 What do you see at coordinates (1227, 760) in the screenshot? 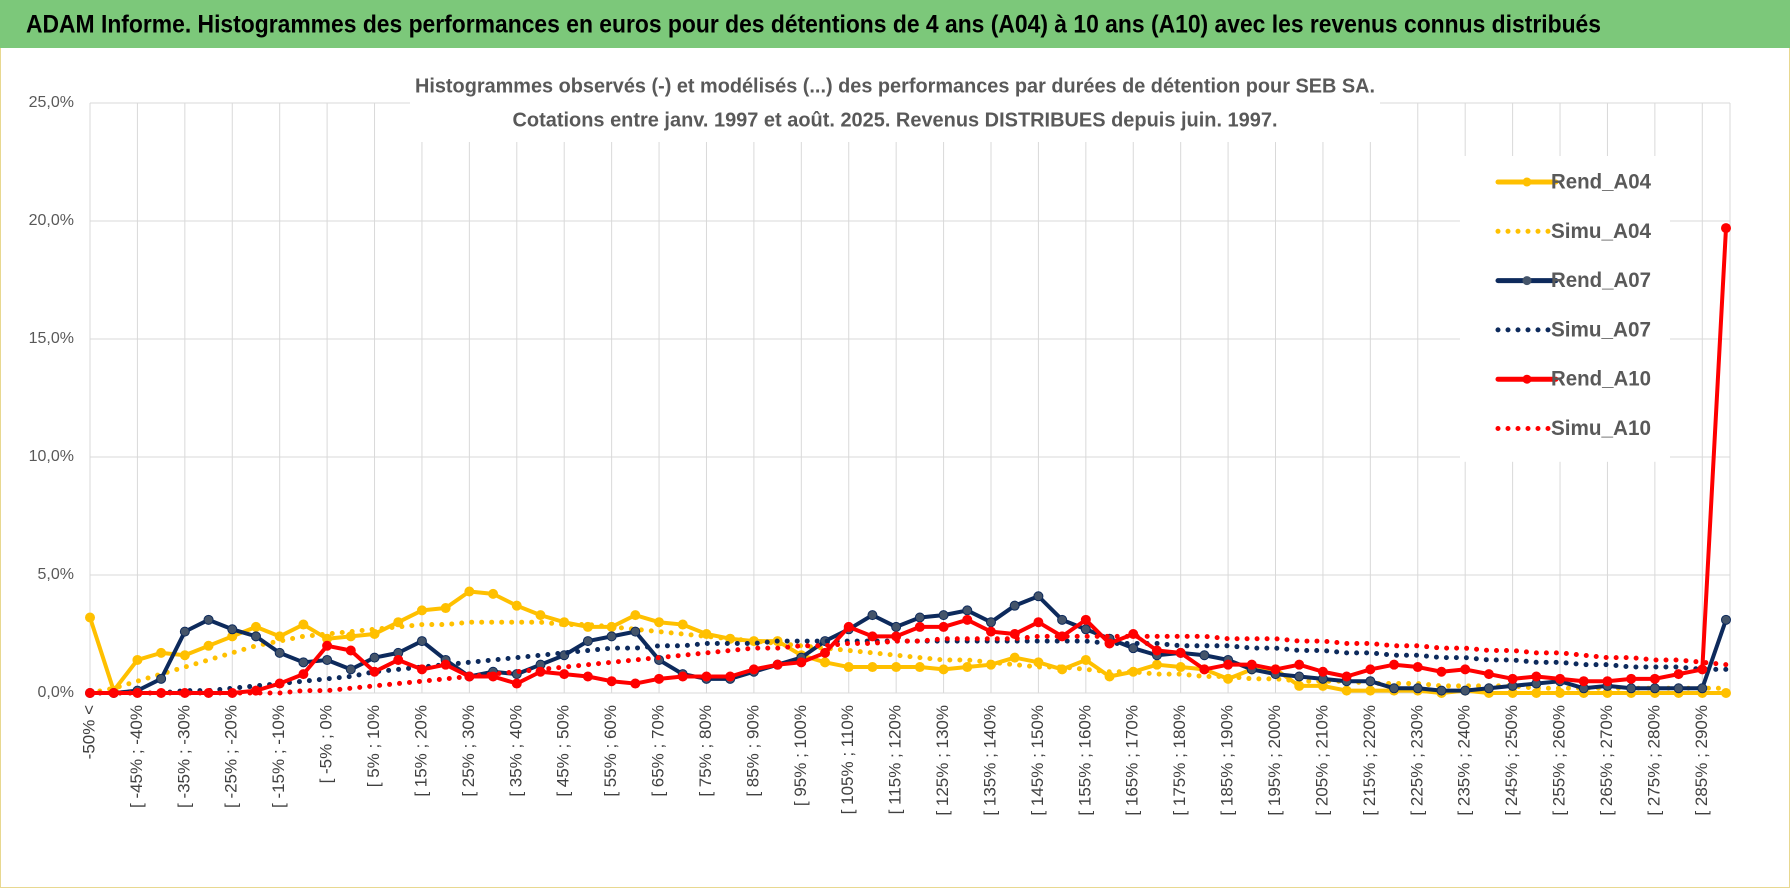
I see `x-tick-label: [ 185% ; 190%` at bounding box center [1227, 760].